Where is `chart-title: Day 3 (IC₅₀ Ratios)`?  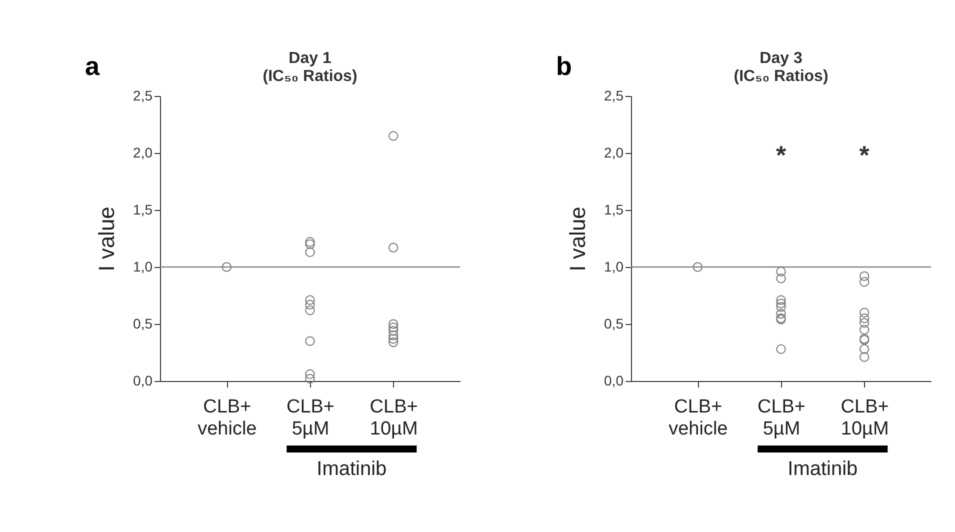
chart-title: Day 3 (IC₅₀ Ratios) is located at coordinates (781, 67).